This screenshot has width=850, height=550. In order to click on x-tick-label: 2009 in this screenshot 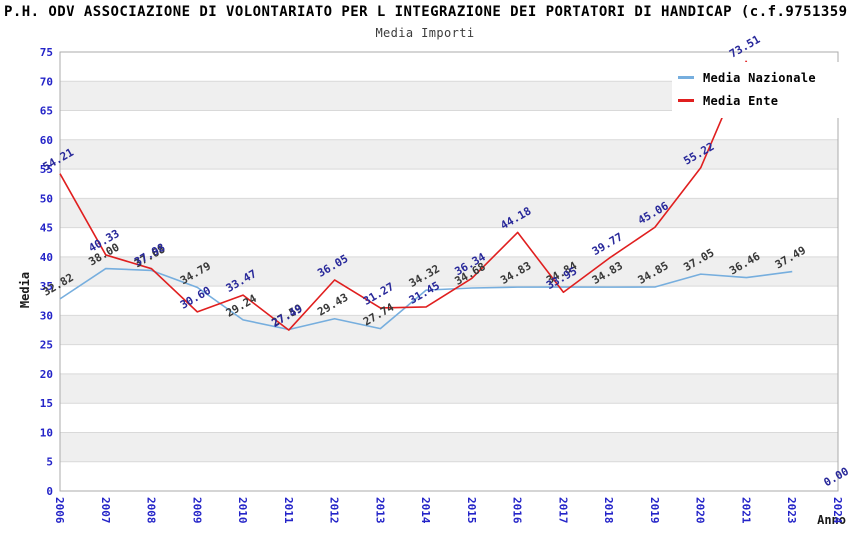, I will do `click(196, 510)`.